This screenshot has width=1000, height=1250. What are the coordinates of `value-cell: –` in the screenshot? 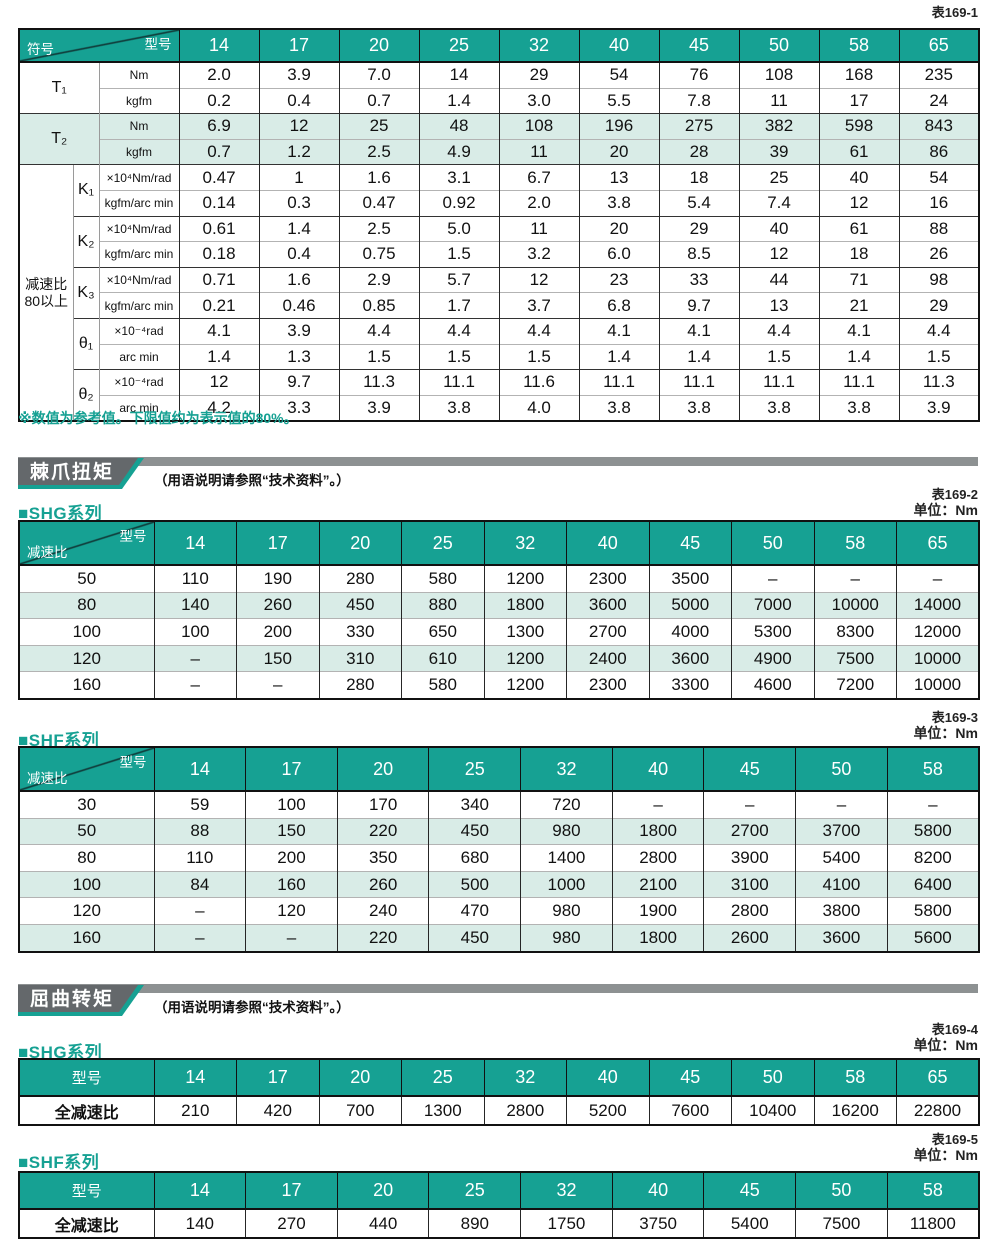 It's located at (841, 804).